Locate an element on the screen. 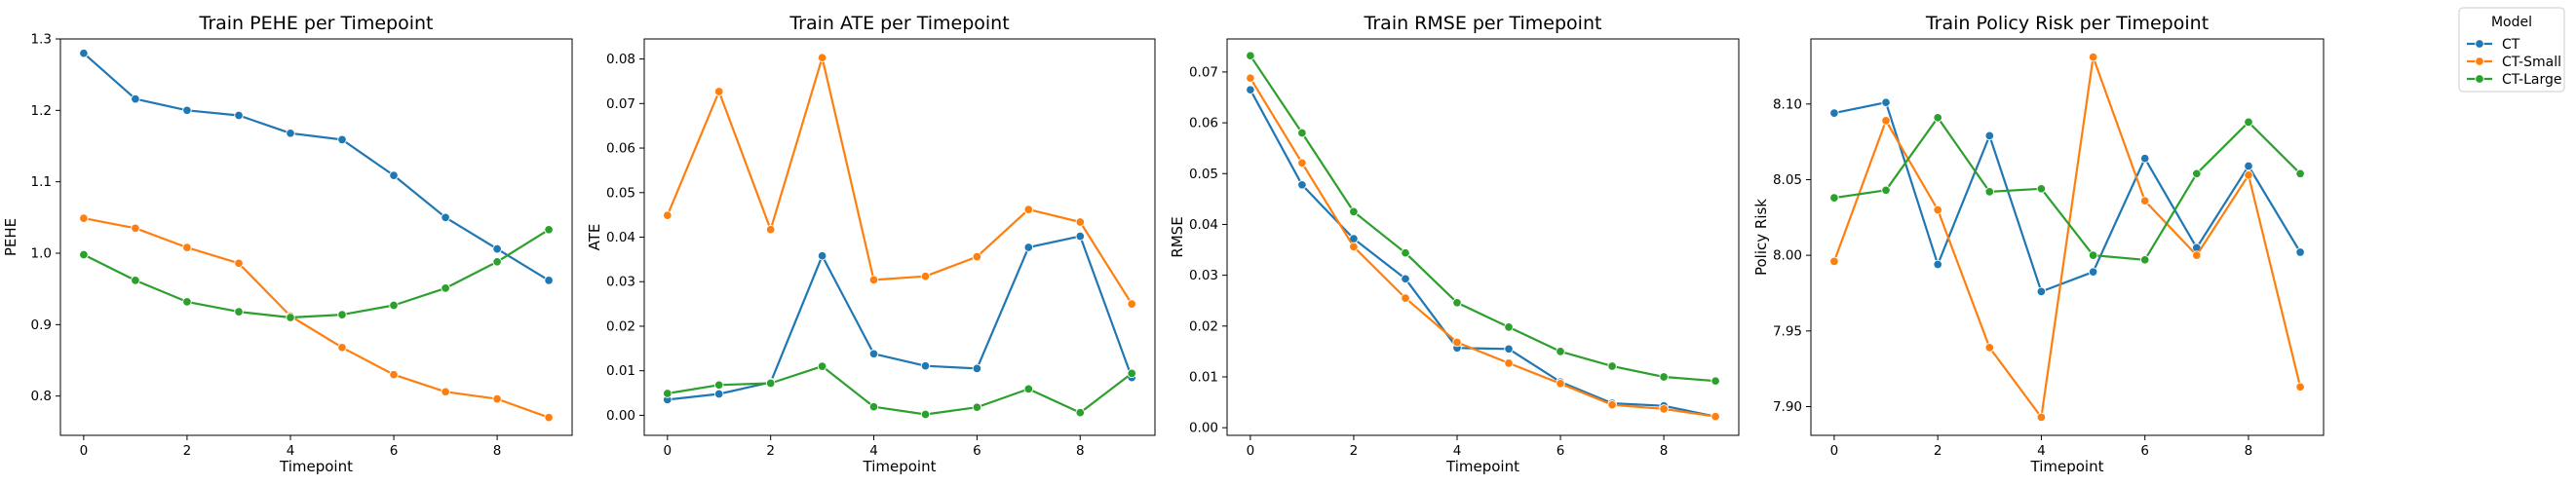 The image size is (2576, 485). y-tick-label: 7.90 is located at coordinates (1787, 407).